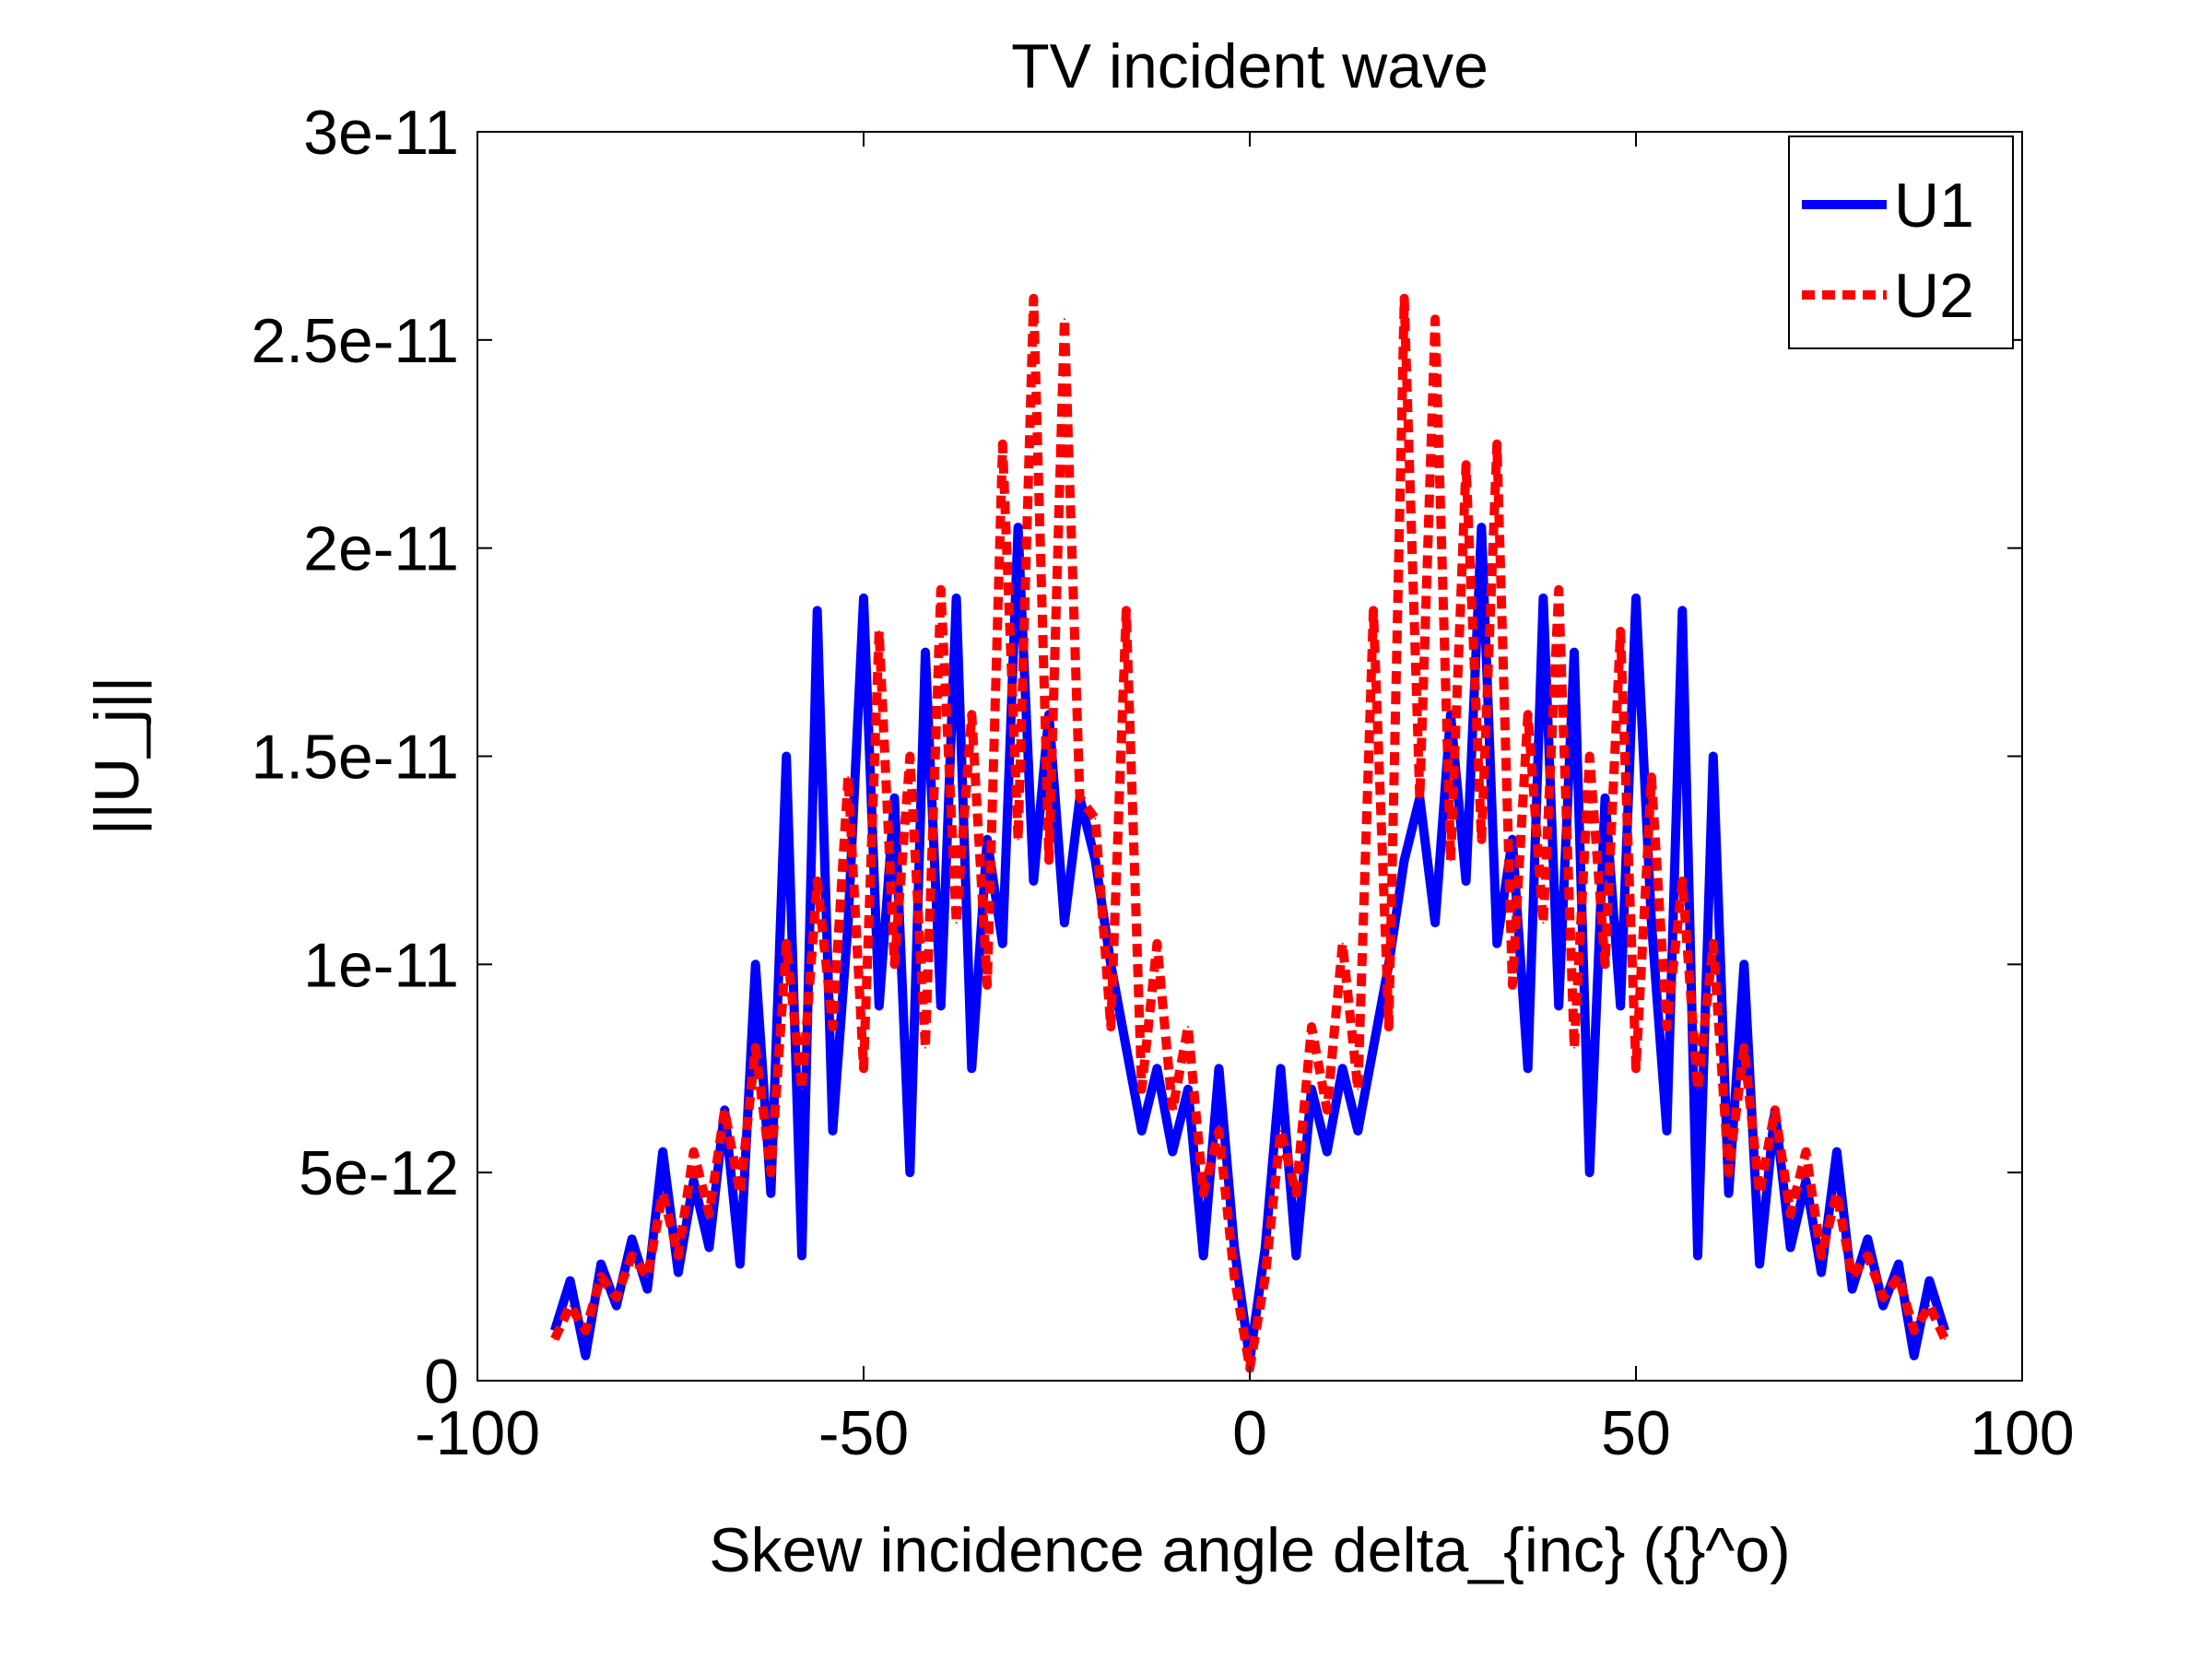 The width and height of the screenshot is (2212, 1671). Describe the element at coordinates (1250, 1550) in the screenshot. I see `x-axis-label: Skew incidence angle delta_{inc} ({}^o)` at that location.